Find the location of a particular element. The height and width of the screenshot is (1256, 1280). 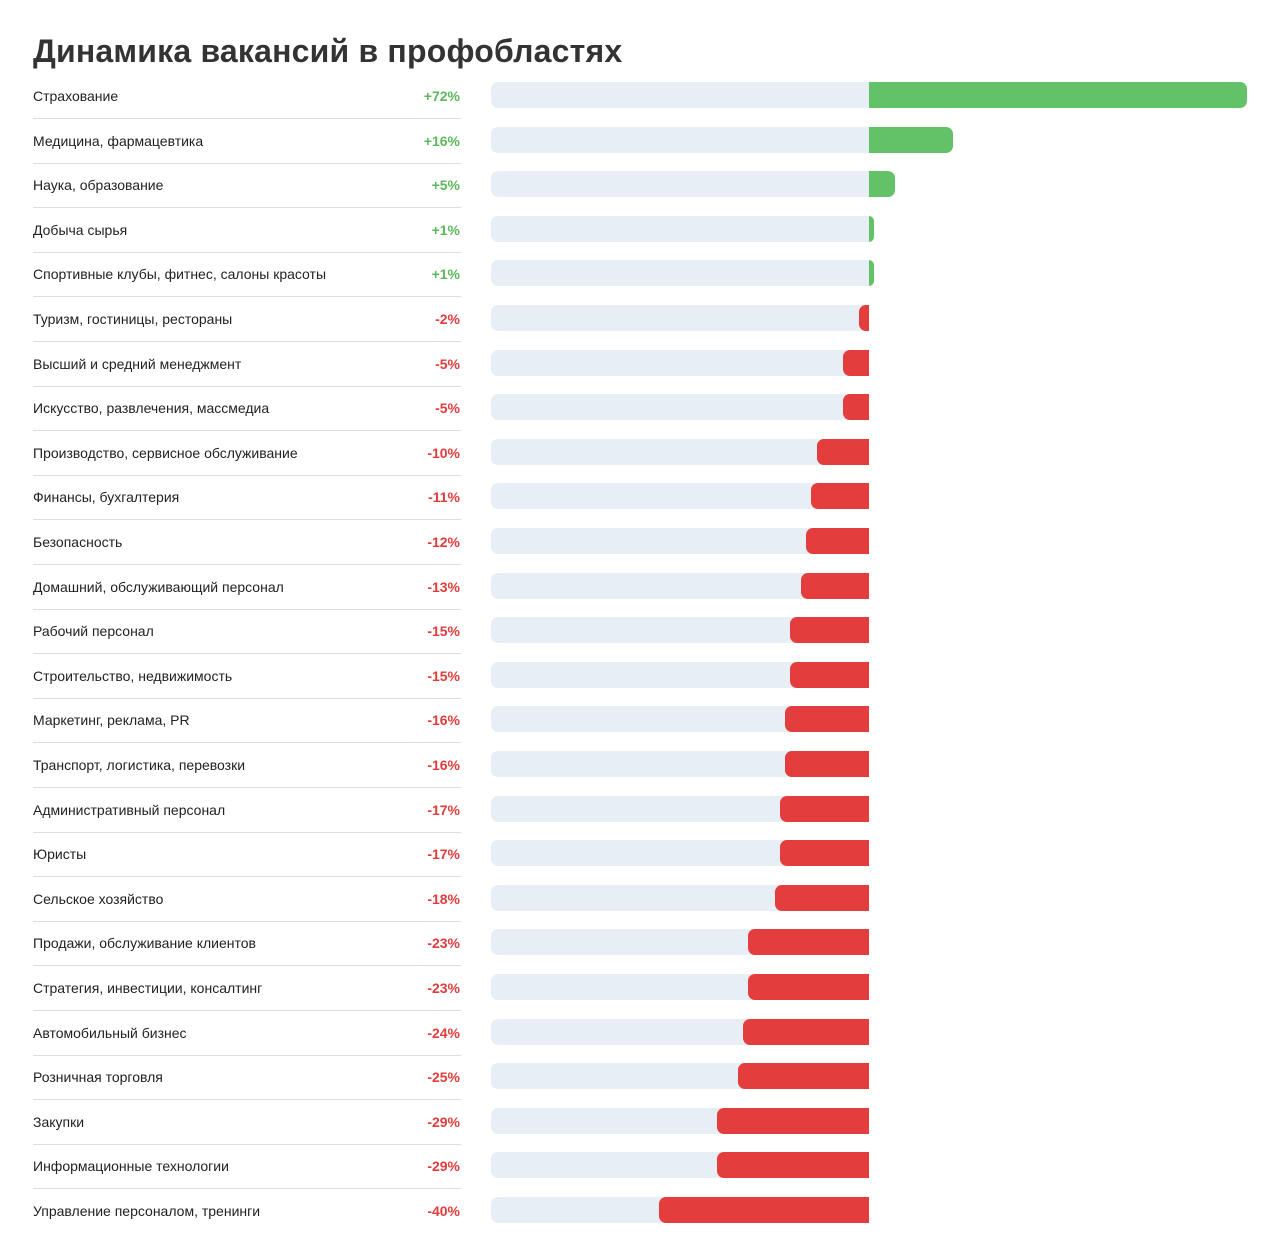

category-label: Стратегия, инвестиции, консалтинг is located at coordinates (148, 988).